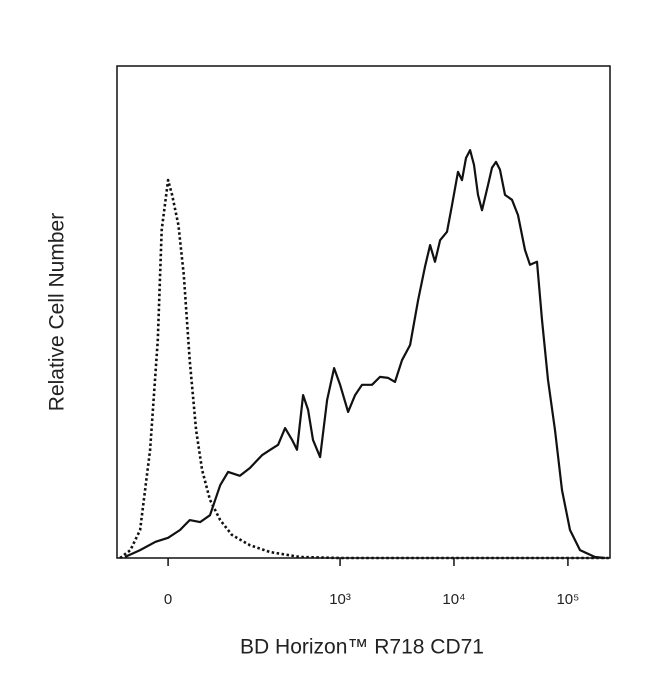 The image size is (650, 694). What do you see at coordinates (57, 312) in the screenshot?
I see `y-axis-label: Relative Cell Number` at bounding box center [57, 312].